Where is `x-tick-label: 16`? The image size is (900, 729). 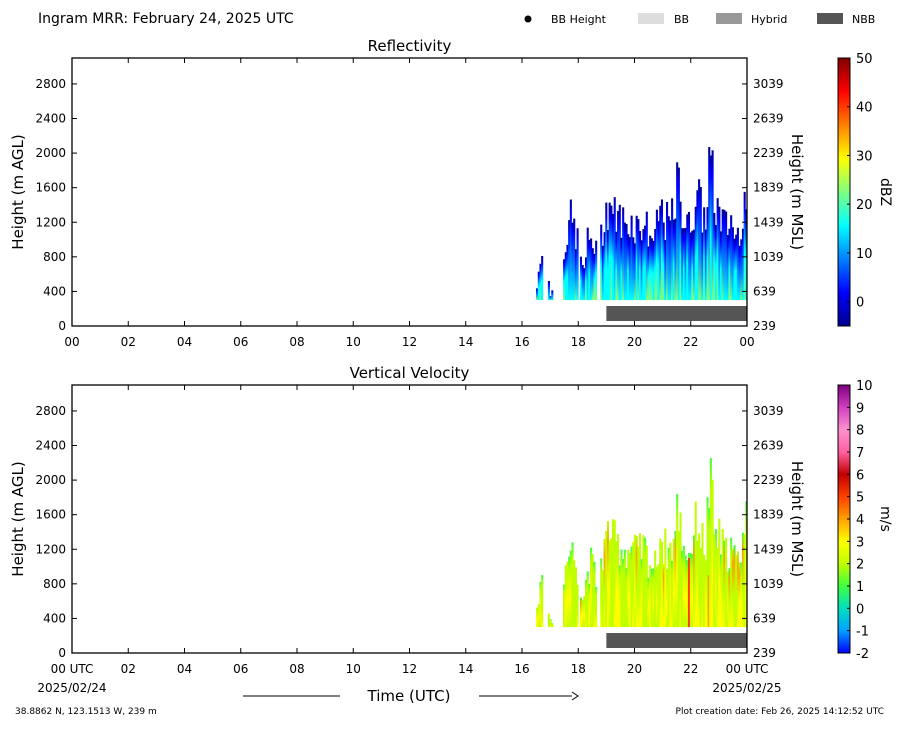 x-tick-label: 16 is located at coordinates (521, 342).